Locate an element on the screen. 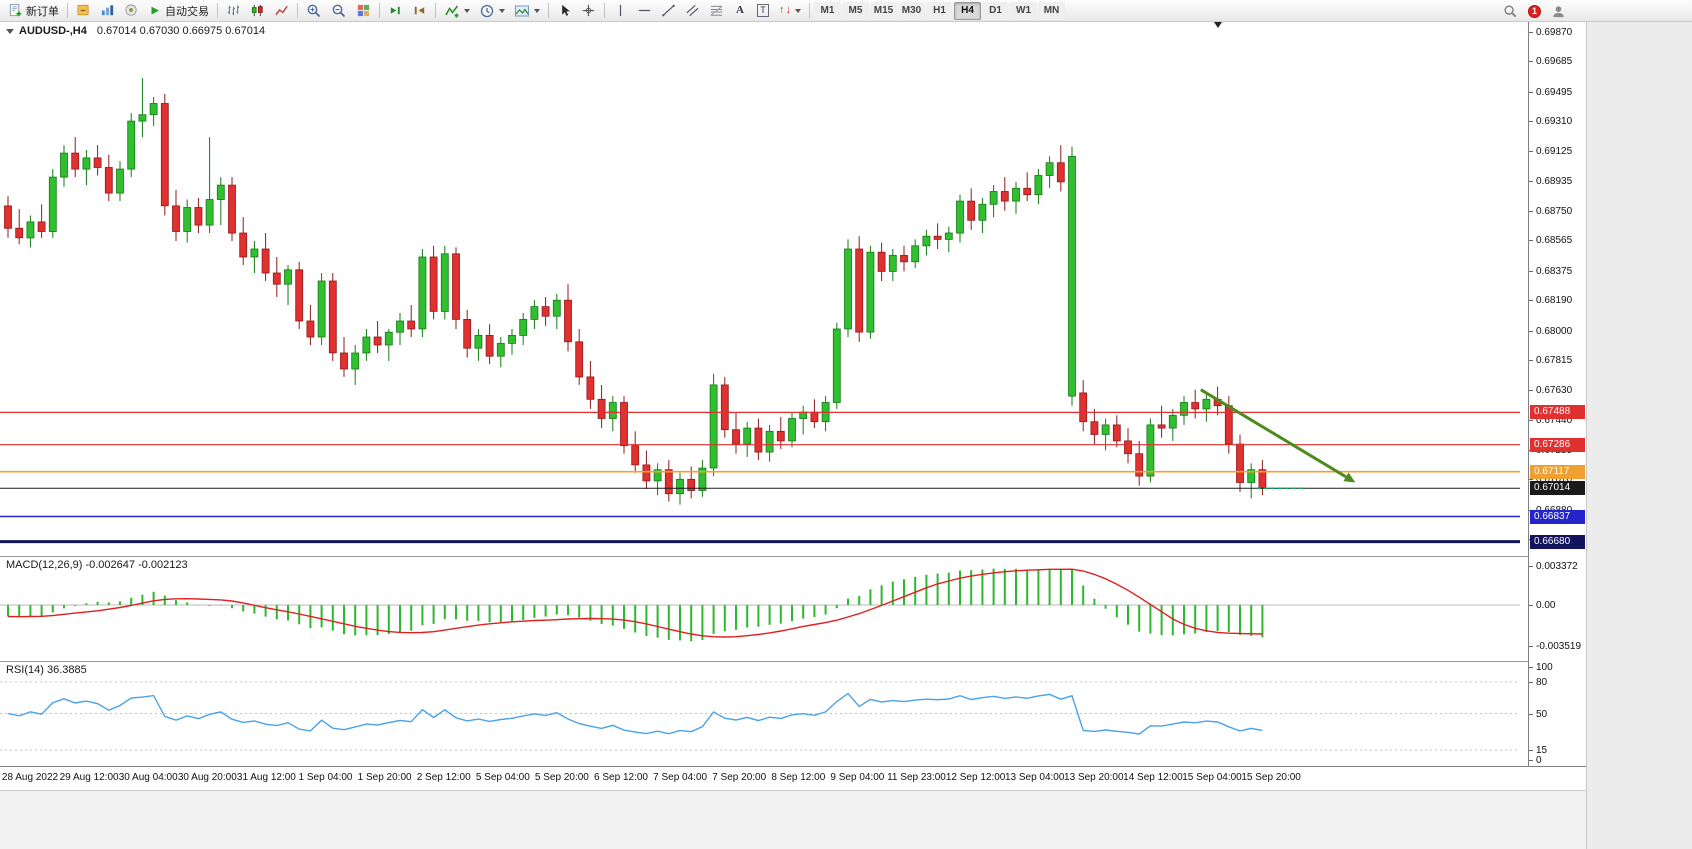 The height and width of the screenshot is (849, 1692). rsi-pane: RSI(14) 36.3885 is located at coordinates (764, 713).